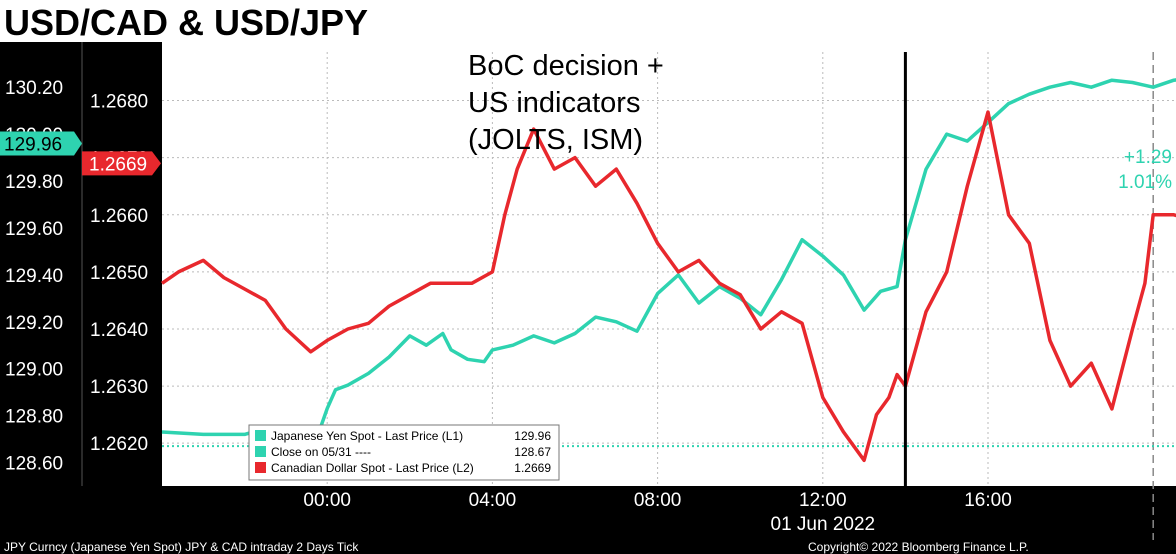  What do you see at coordinates (118, 164) in the screenshot?
I see `cad-last-label: 1.2669` at bounding box center [118, 164].